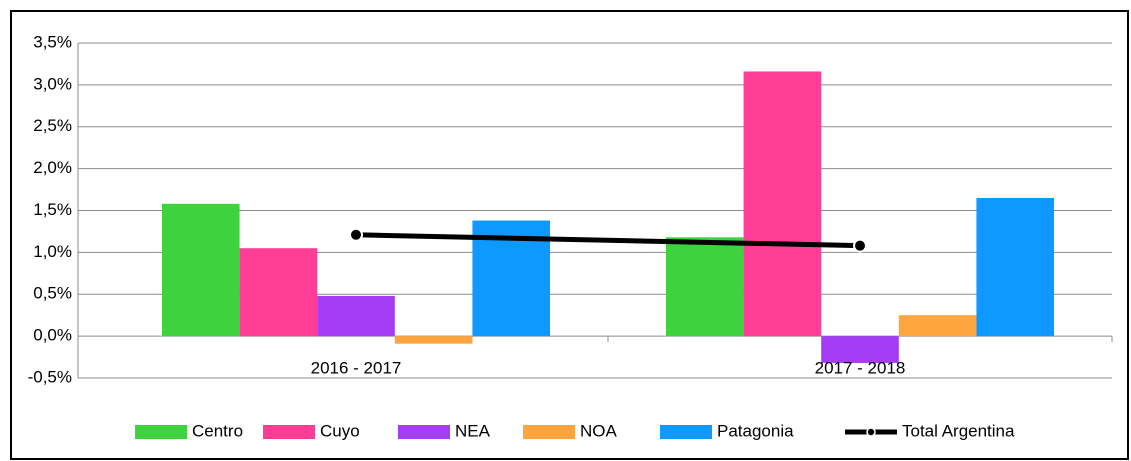  What do you see at coordinates (52, 125) in the screenshot?
I see `y-tick-label: 2,5%` at bounding box center [52, 125].